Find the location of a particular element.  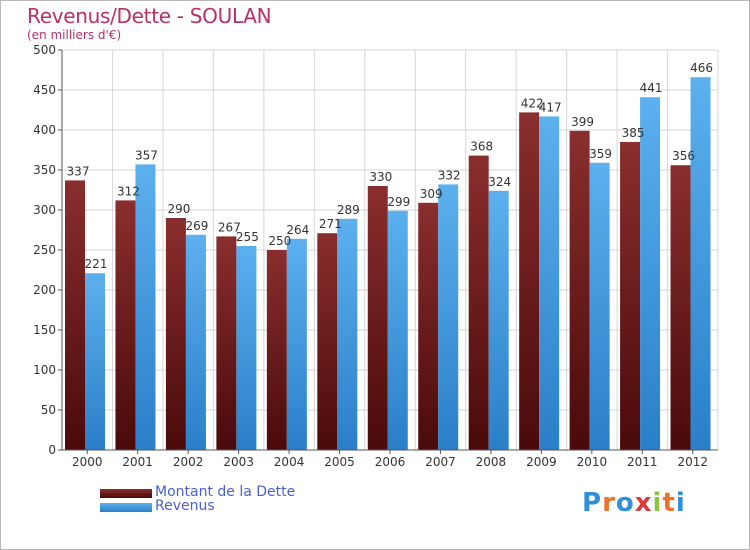

y-tick-label: 300 is located at coordinates (44, 210).